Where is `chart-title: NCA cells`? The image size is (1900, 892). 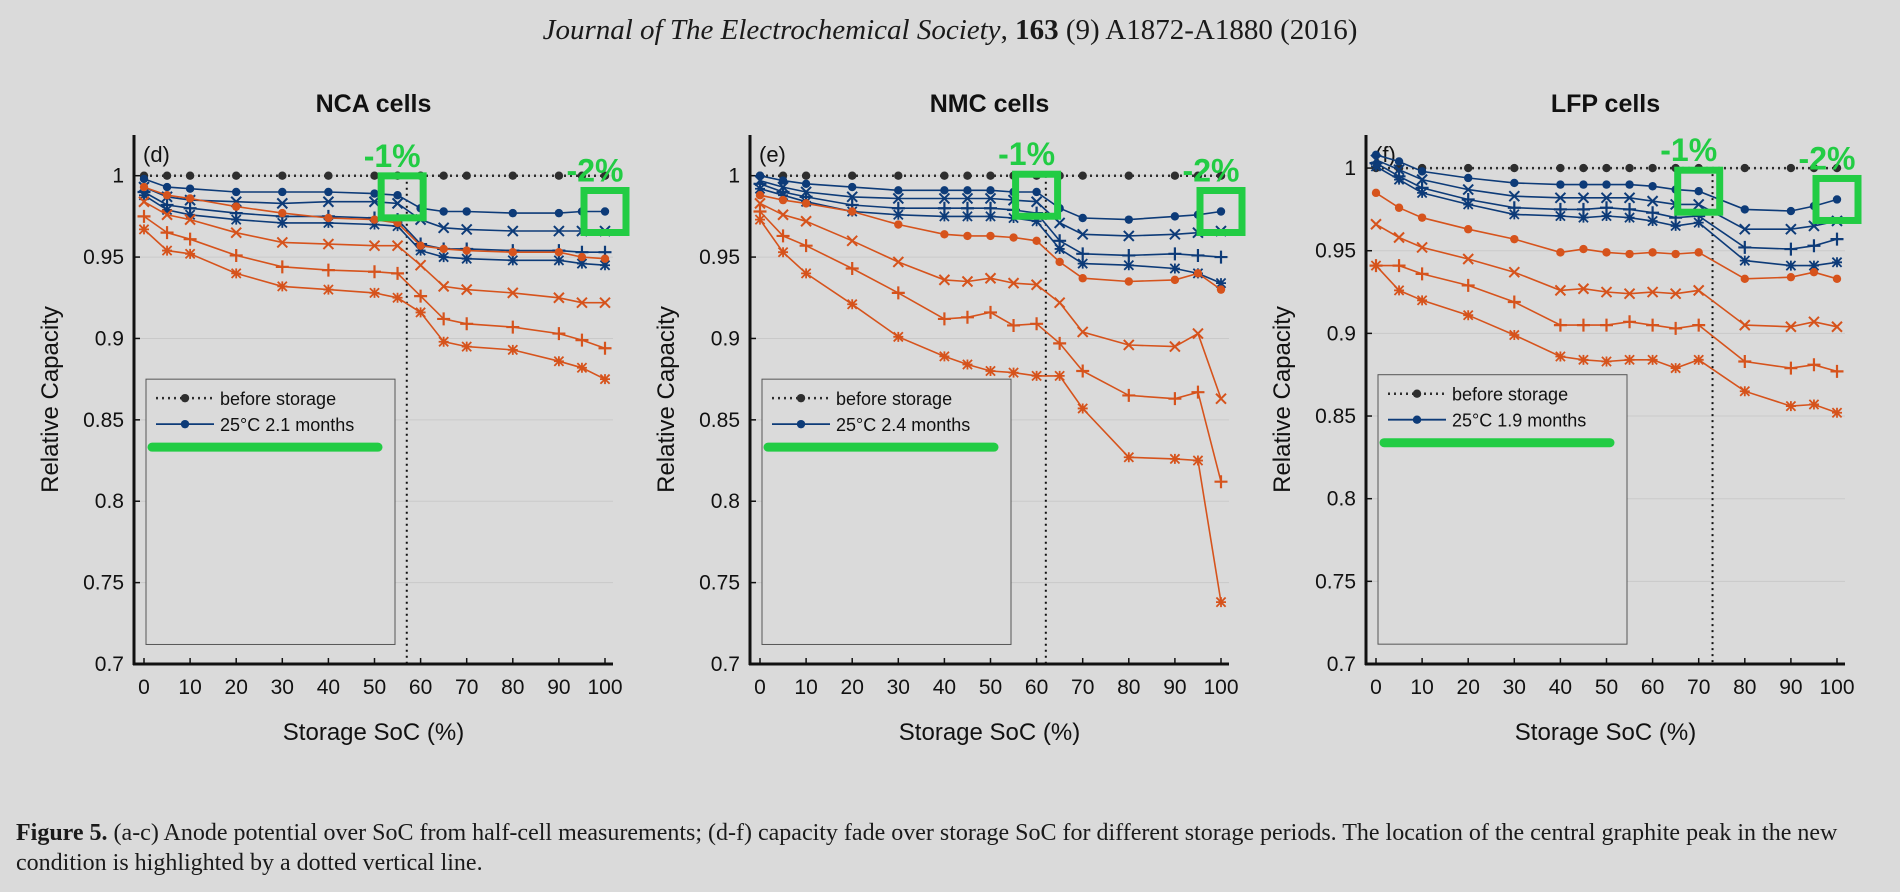
chart-title: NCA cells is located at coordinates (374, 104).